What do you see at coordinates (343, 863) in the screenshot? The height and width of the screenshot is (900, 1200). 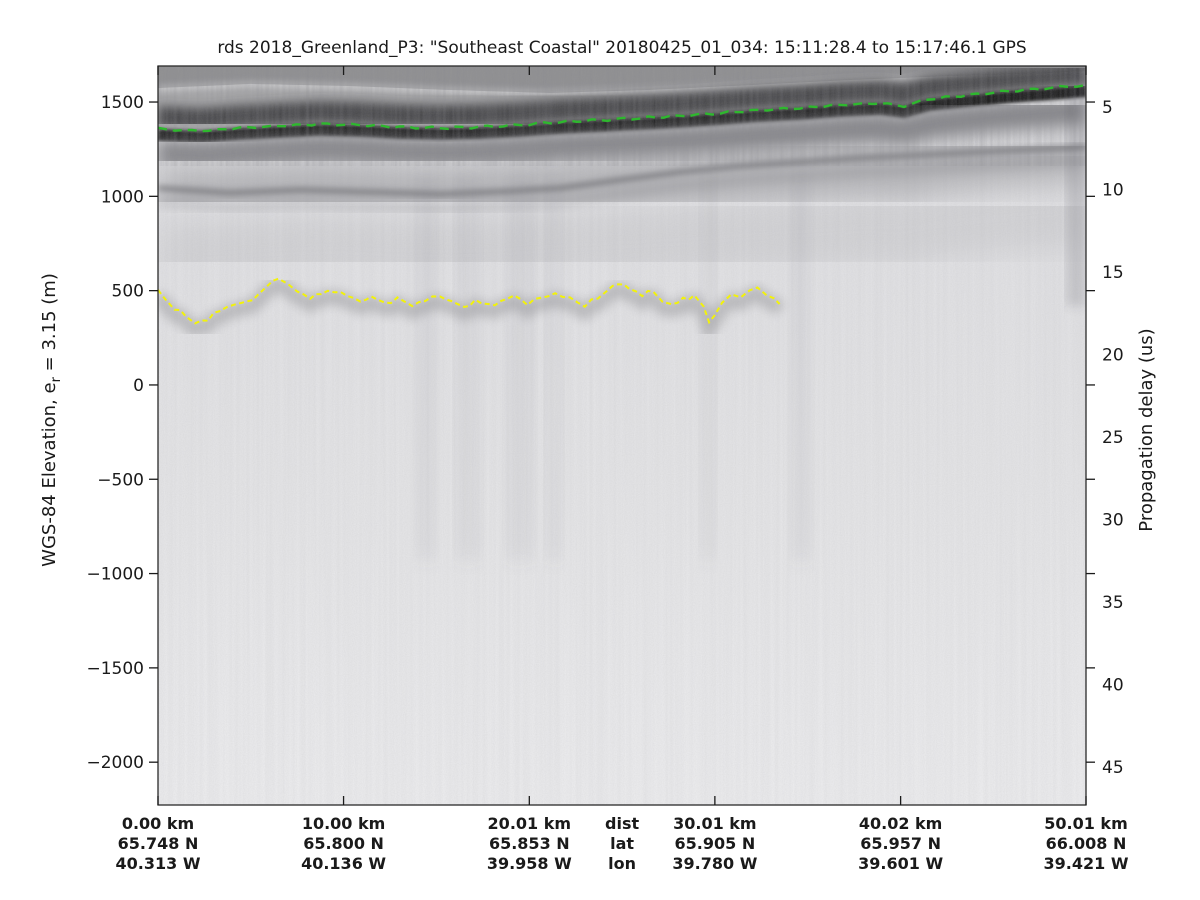 I see `longitude-label: 40.136 W` at bounding box center [343, 863].